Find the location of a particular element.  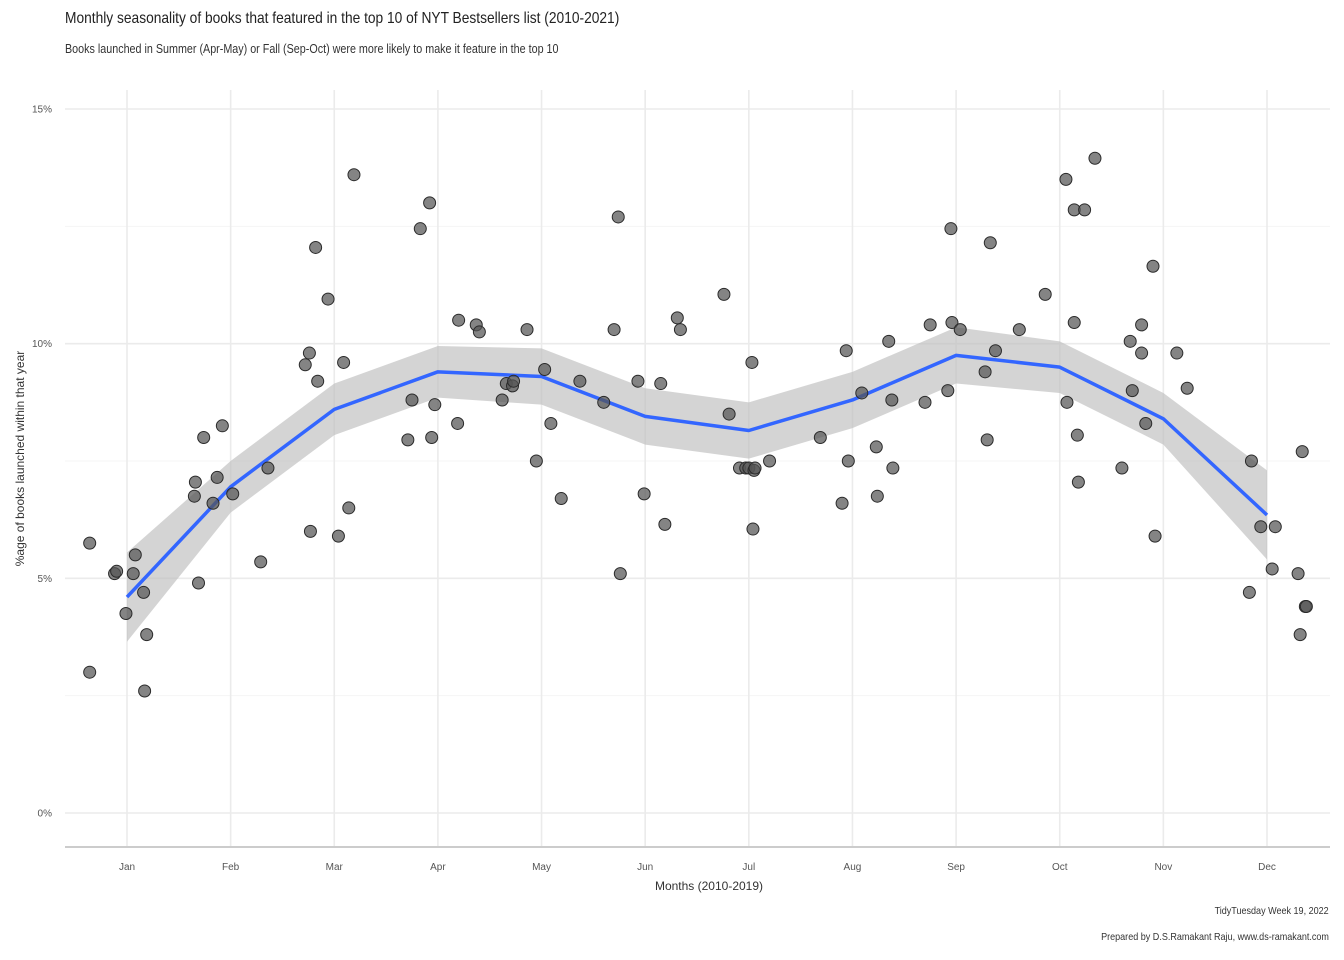

x-tick-label-may: May is located at coordinates (541, 867).